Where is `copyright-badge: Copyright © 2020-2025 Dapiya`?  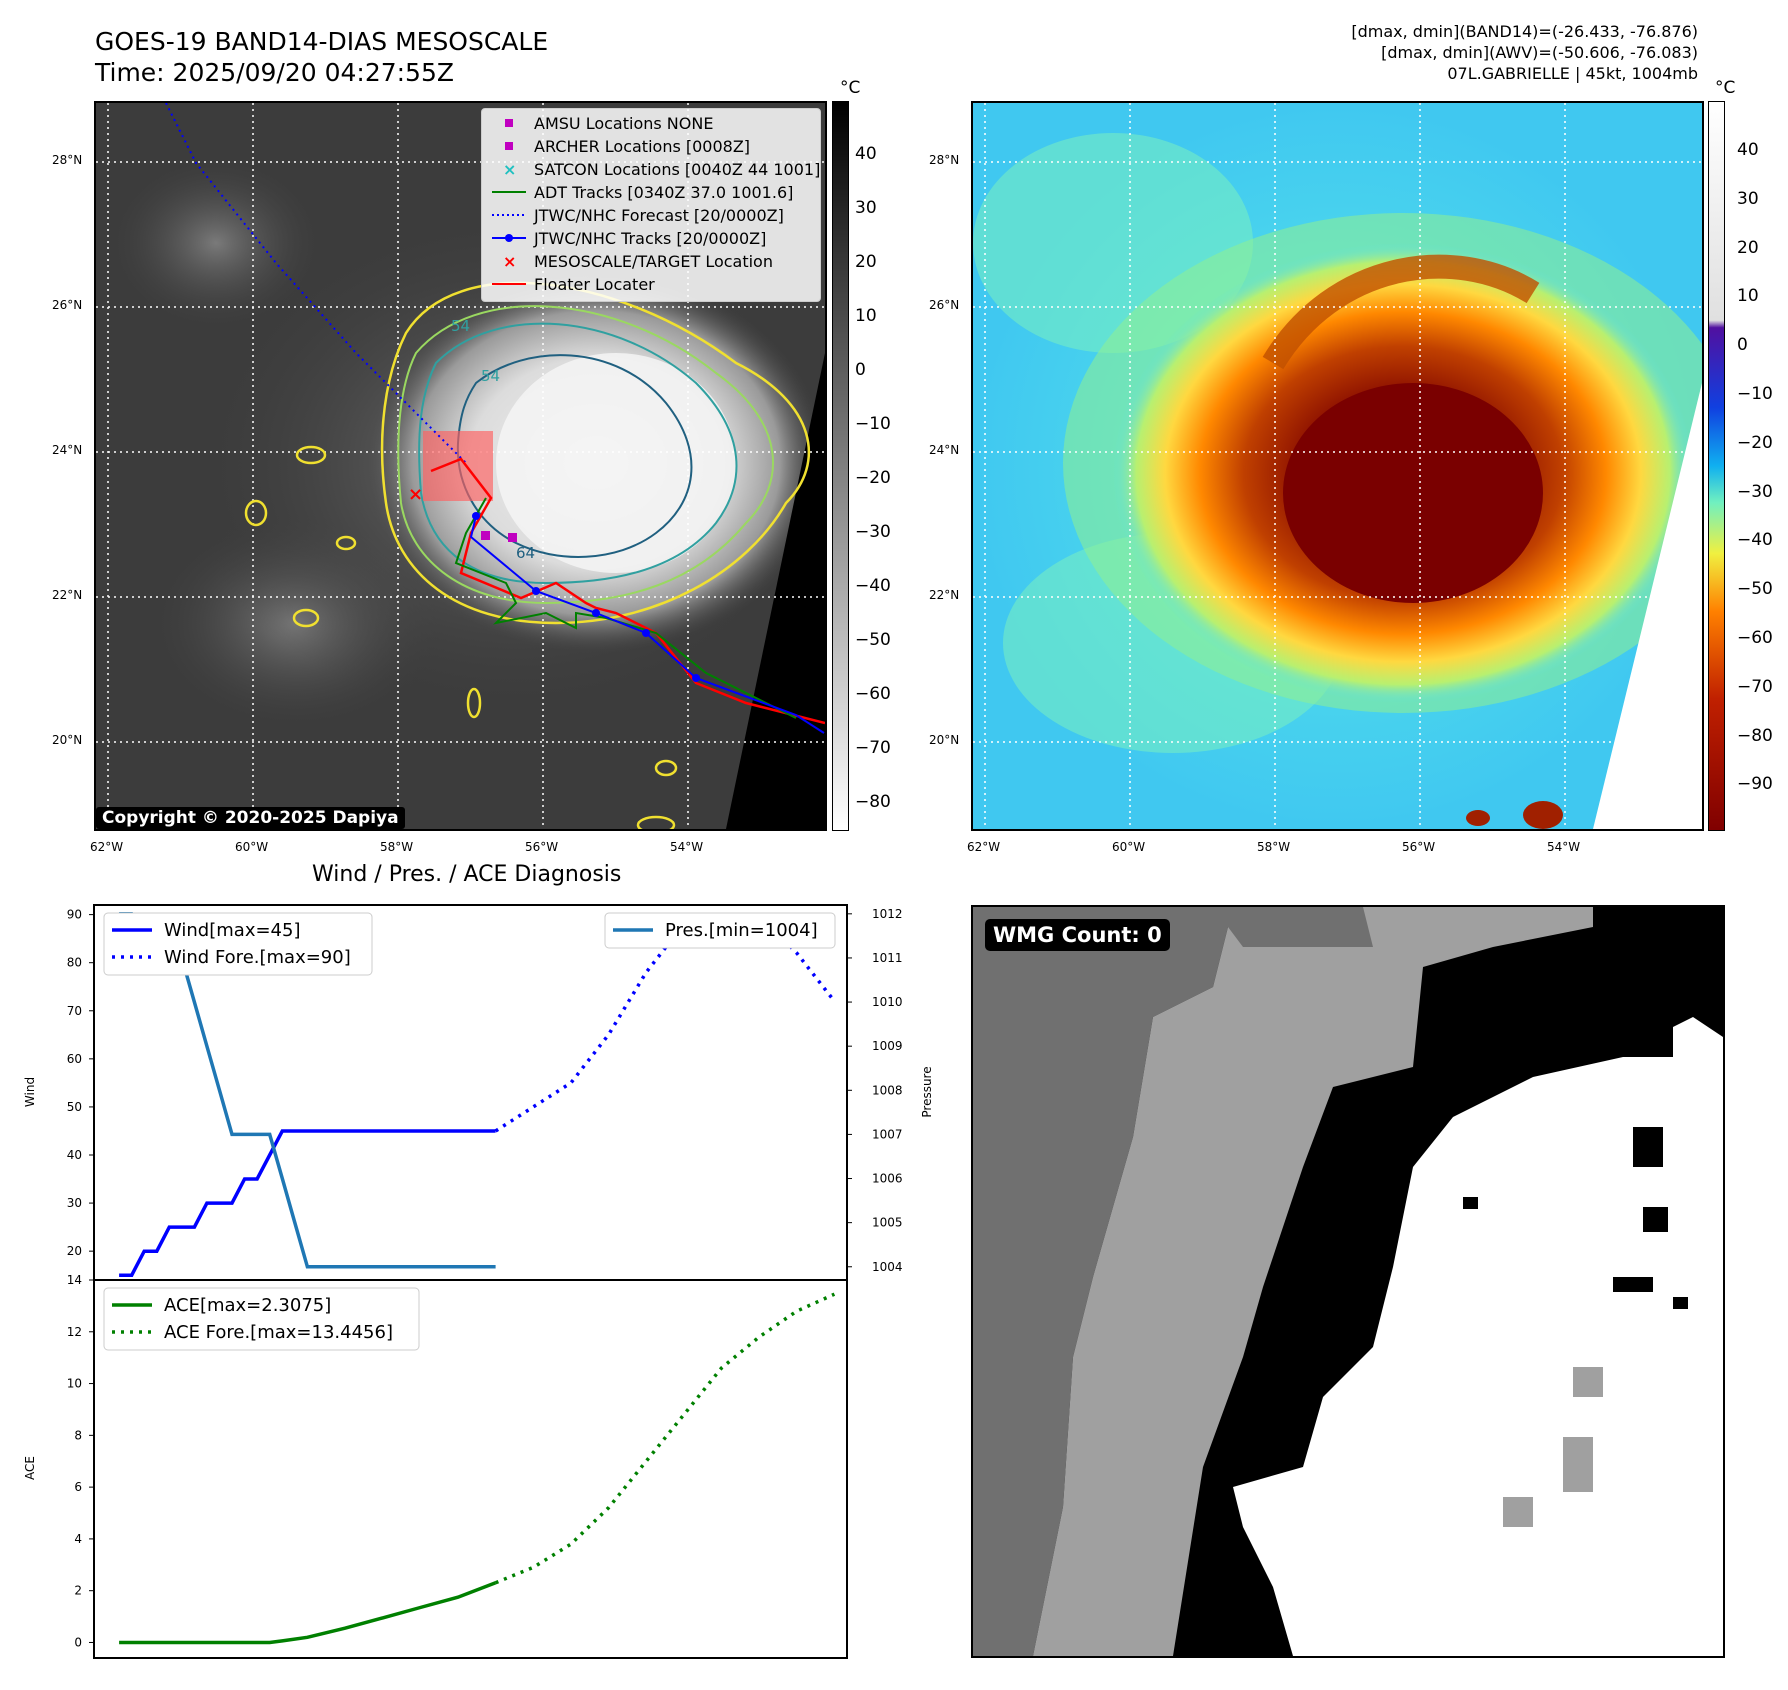
copyright-badge: Copyright © 2020-2025 Dapiya is located at coordinates (250, 818).